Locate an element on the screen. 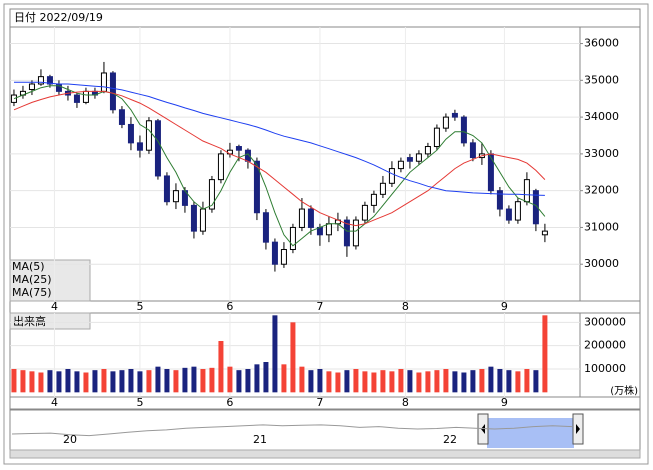 The height and width of the screenshot is (470, 653). navigator-label: 20 is located at coordinates (70, 439).